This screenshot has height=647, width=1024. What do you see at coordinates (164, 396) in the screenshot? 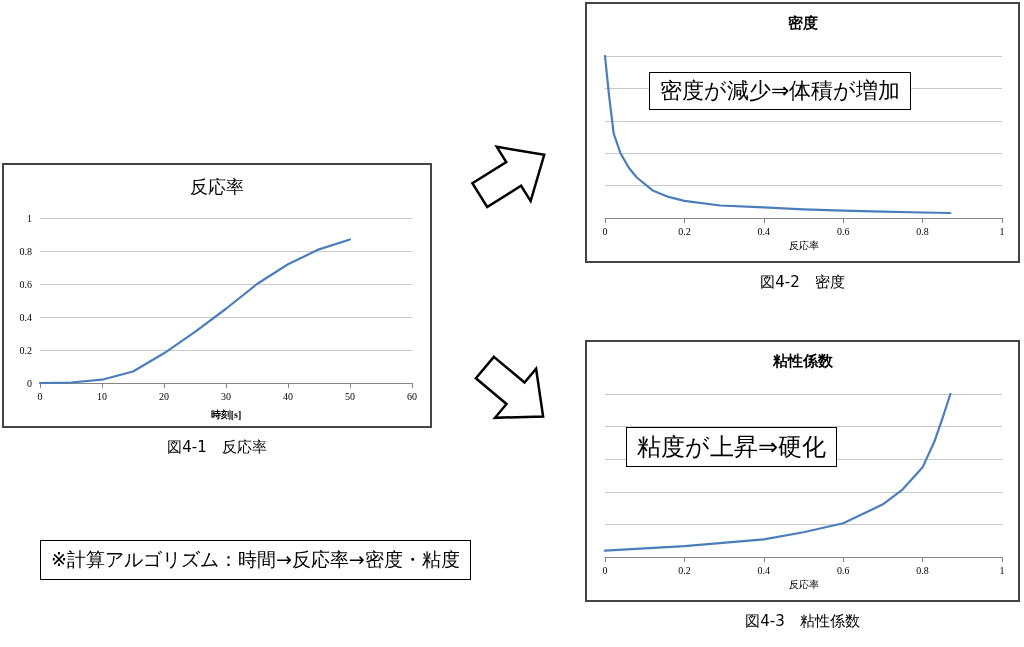
I see `x-tick-label: 20` at bounding box center [164, 396].